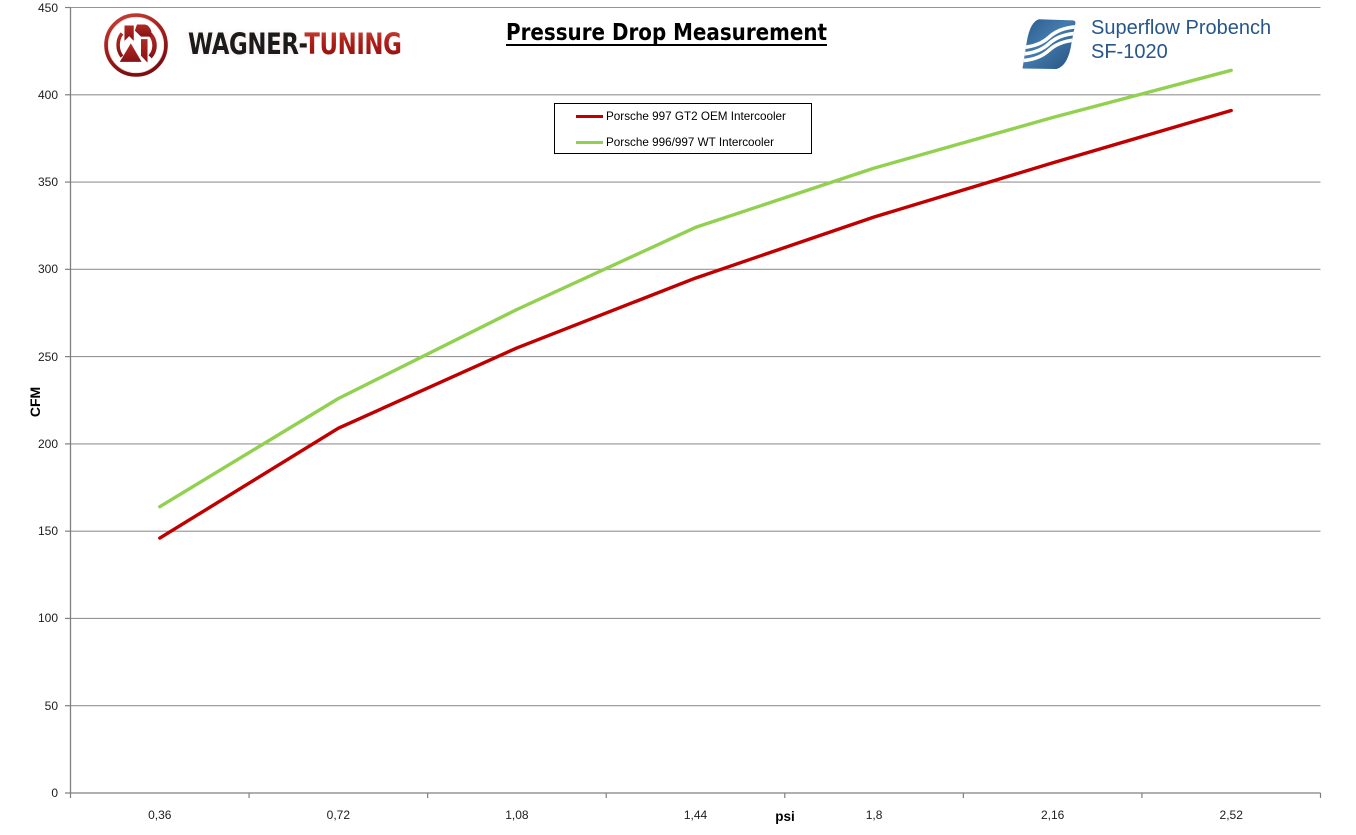 The height and width of the screenshot is (835, 1356). What do you see at coordinates (47, 7) in the screenshot?
I see `y-tick-label-450: 450` at bounding box center [47, 7].